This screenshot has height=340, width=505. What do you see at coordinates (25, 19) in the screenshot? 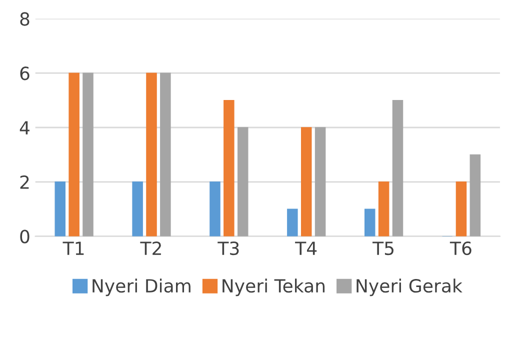
I see `y-tick-label: 8` at bounding box center [25, 19].